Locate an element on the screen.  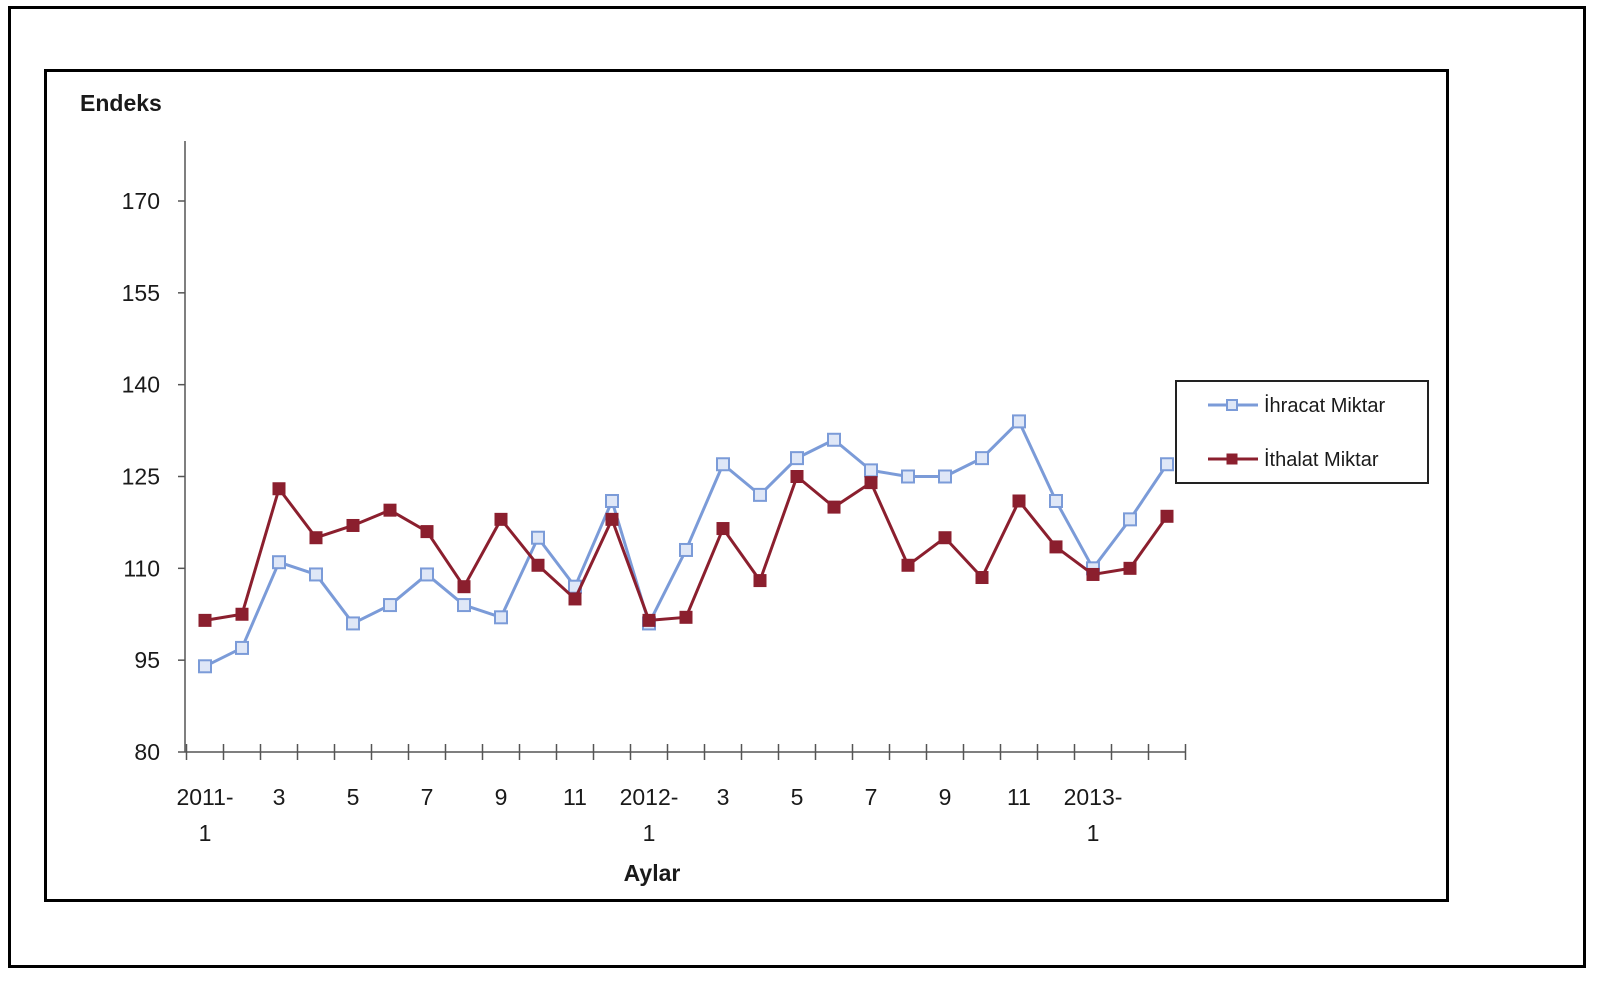
x-tick-label: 2013- is located at coordinates (1093, 797).